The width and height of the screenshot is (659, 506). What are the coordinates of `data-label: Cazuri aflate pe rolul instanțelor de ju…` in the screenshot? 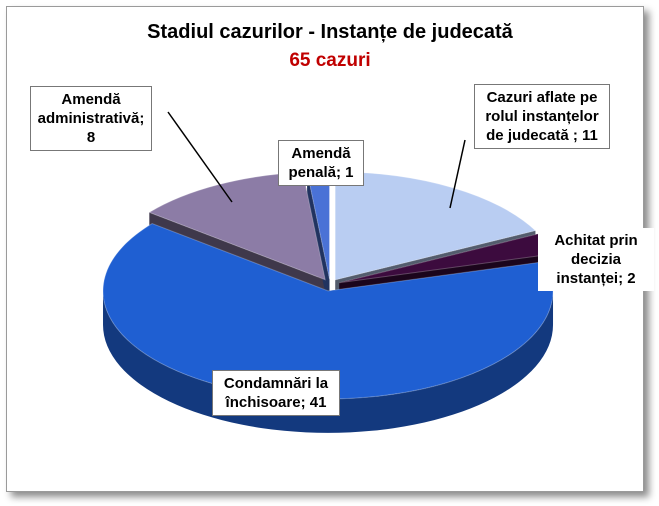 It's located at (542, 116).